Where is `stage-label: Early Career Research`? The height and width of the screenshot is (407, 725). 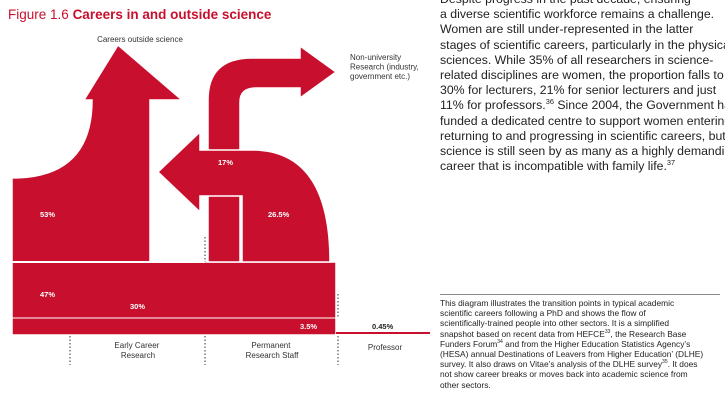
stage-label: Early Career Research is located at coordinates (137, 350).